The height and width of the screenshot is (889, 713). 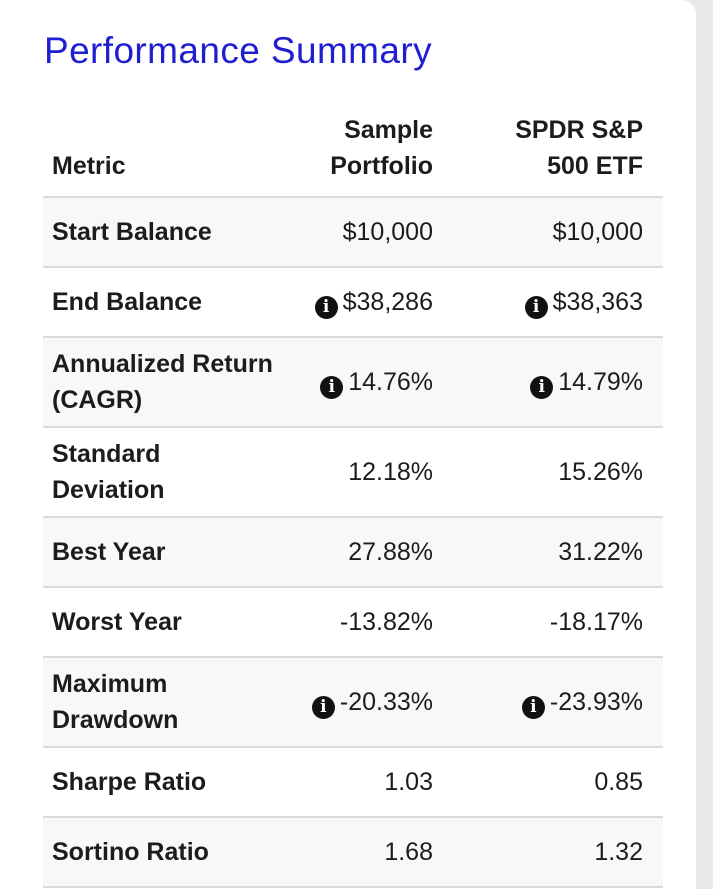 What do you see at coordinates (600, 552) in the screenshot?
I see `benchmark-value-text: 31.22%` at bounding box center [600, 552].